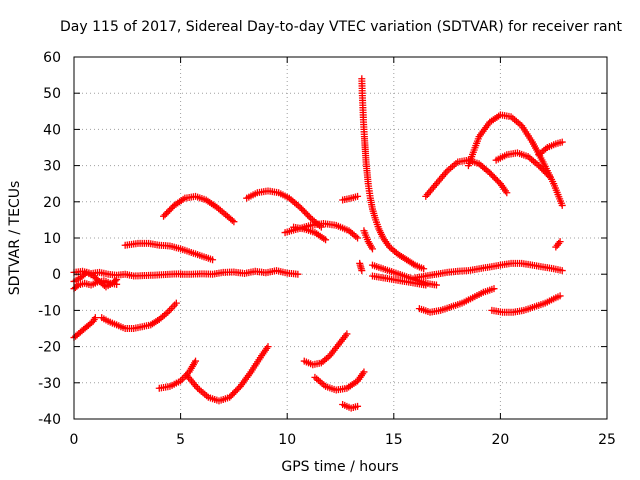  I want to click on y-tick-label: -30, so click(49, 384).